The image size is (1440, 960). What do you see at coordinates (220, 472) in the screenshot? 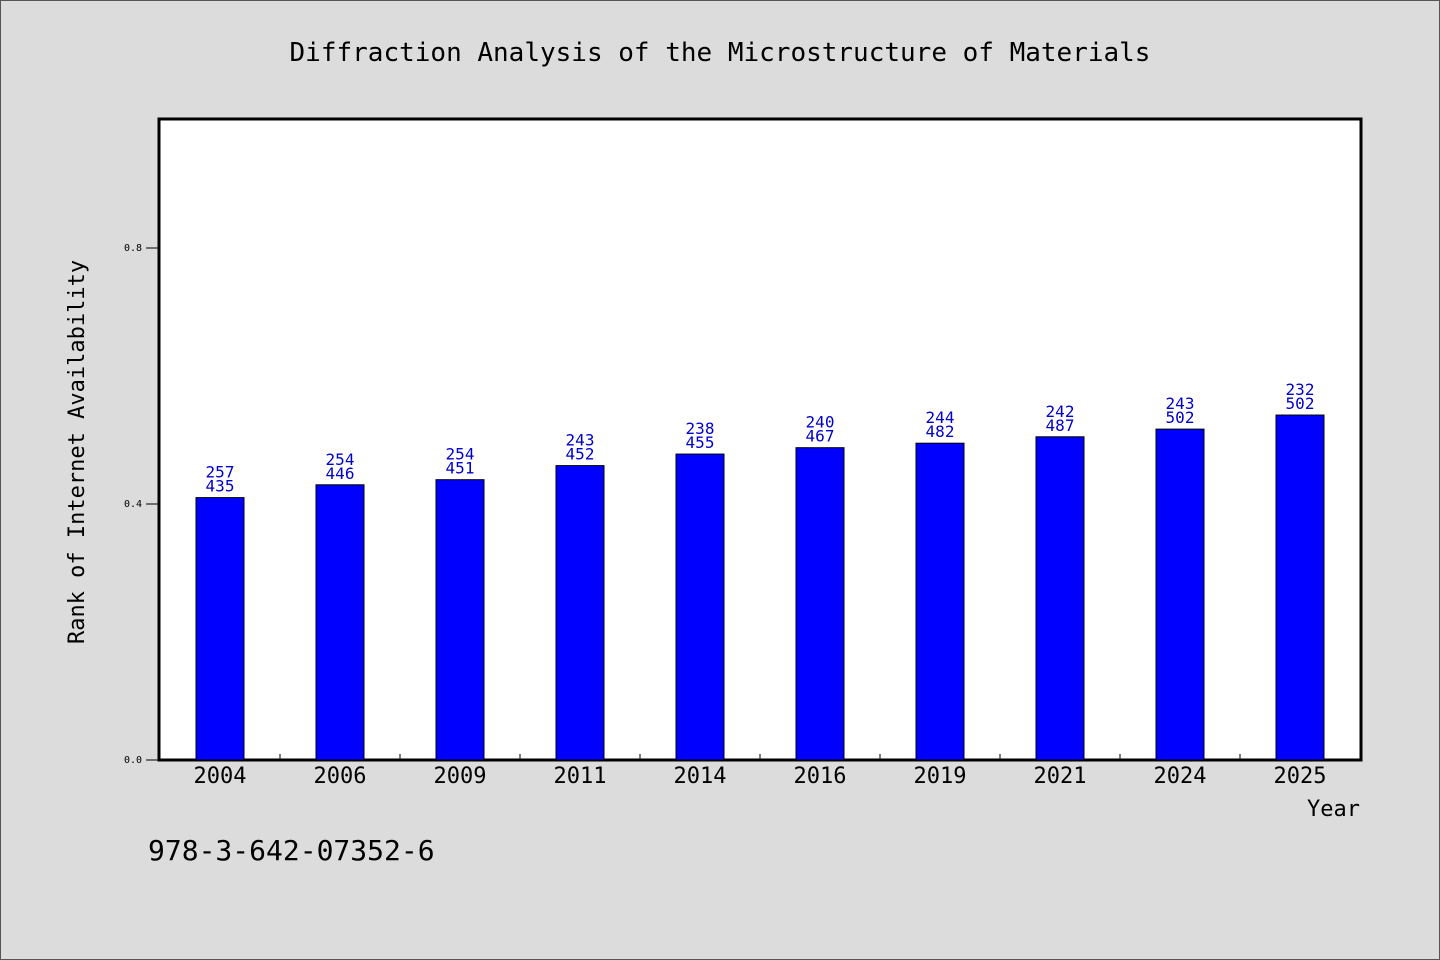
I see `data-label-top: 257` at bounding box center [220, 472].